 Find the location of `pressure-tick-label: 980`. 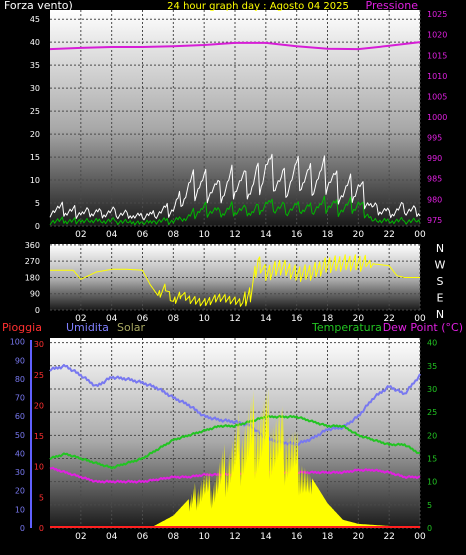

pressure-tick-label: 980 is located at coordinates (434, 199).